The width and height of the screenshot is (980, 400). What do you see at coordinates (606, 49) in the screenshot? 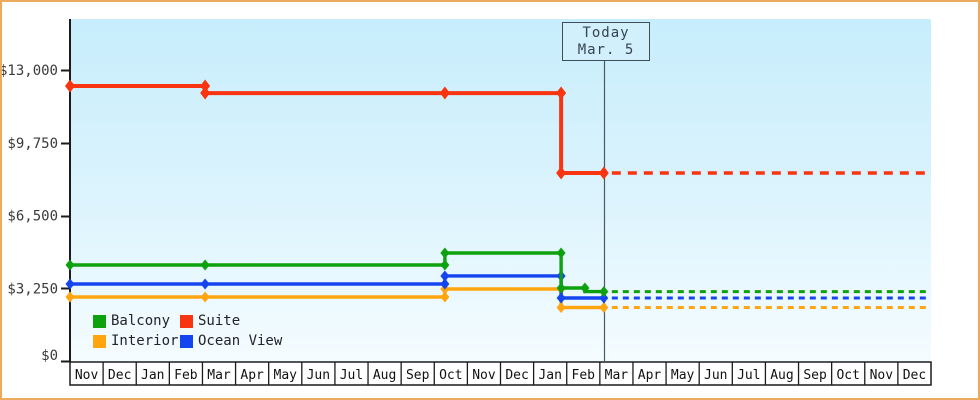
I see `today-date: Mar. 5` at bounding box center [606, 49].